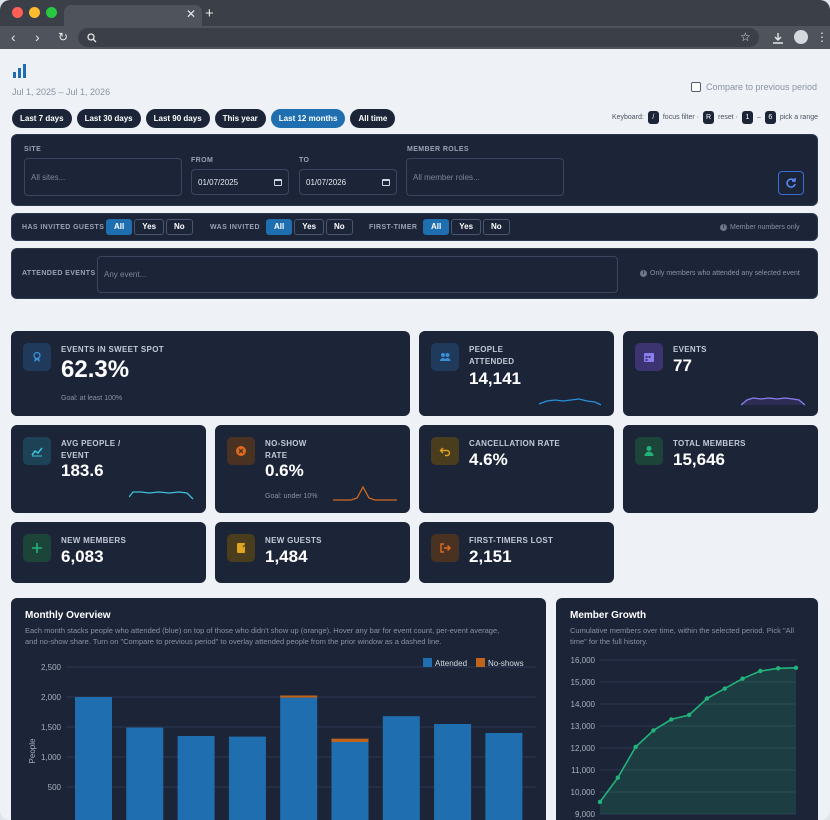  Describe the element at coordinates (177, 118) in the screenshot. I see `range-chip-90d: Last 90 days` at that location.